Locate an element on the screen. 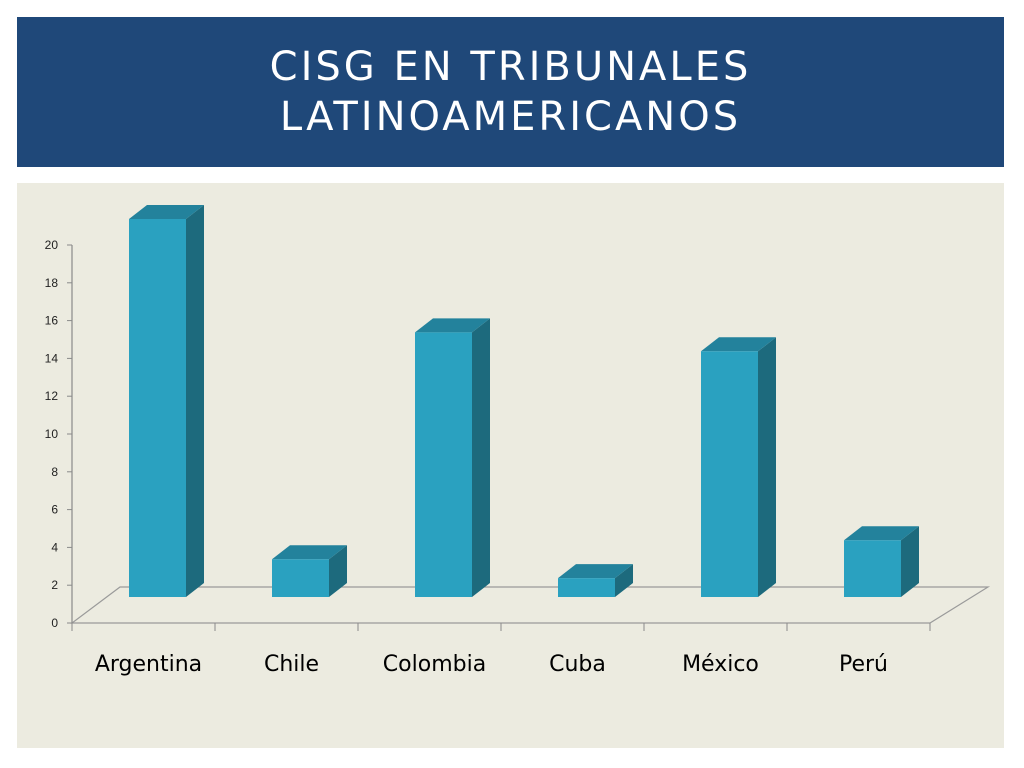 The image size is (1024, 768). bar-perú is located at coordinates (881, 561).